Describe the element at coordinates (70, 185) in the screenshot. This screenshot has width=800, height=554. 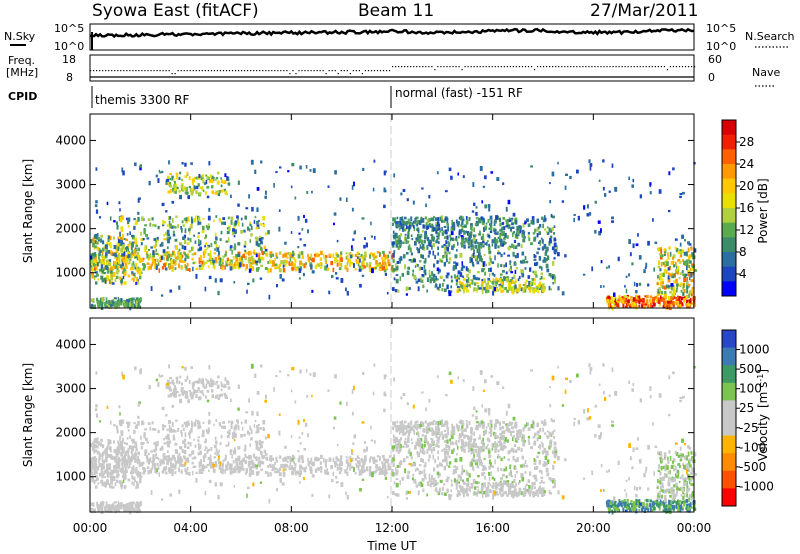
I see `y-tick-label: 3000` at that location.